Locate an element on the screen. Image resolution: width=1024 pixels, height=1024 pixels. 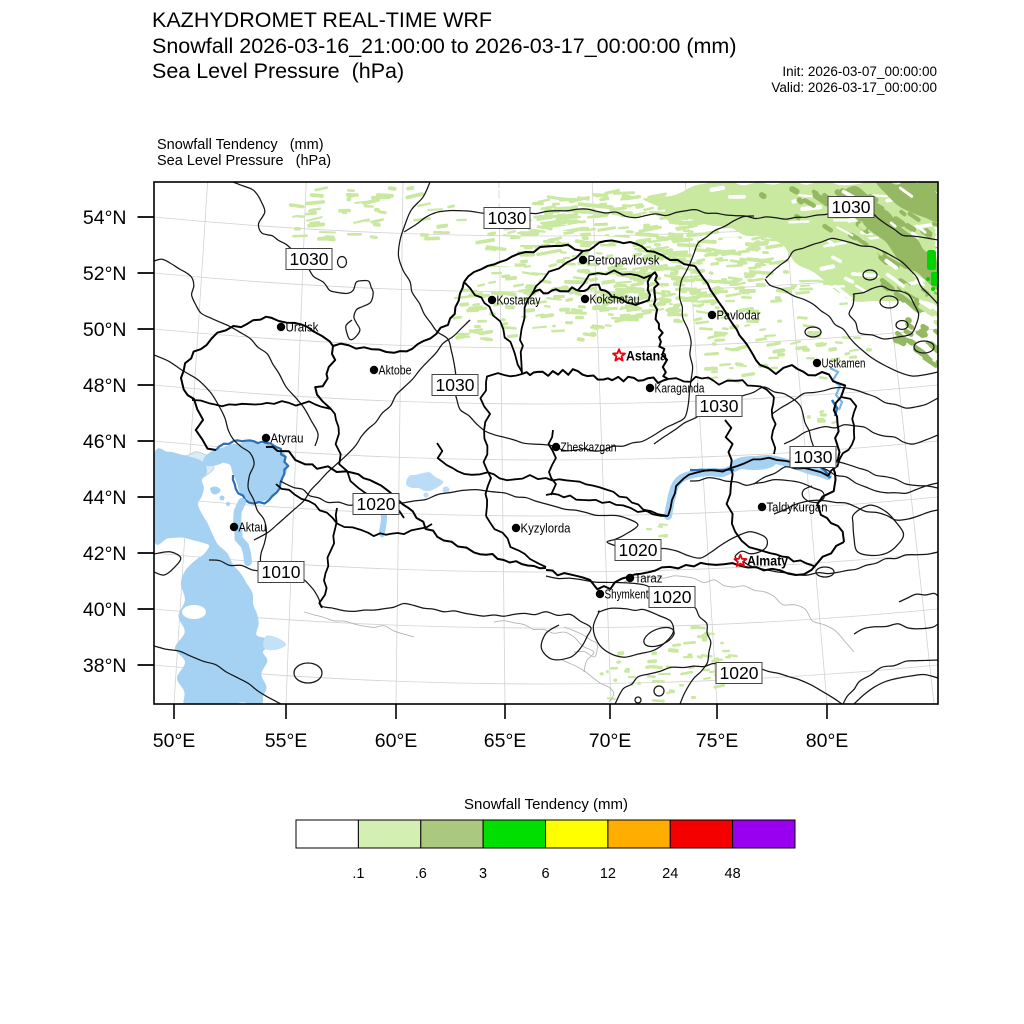
svg-text: 52°N is located at coordinates (105, 274).